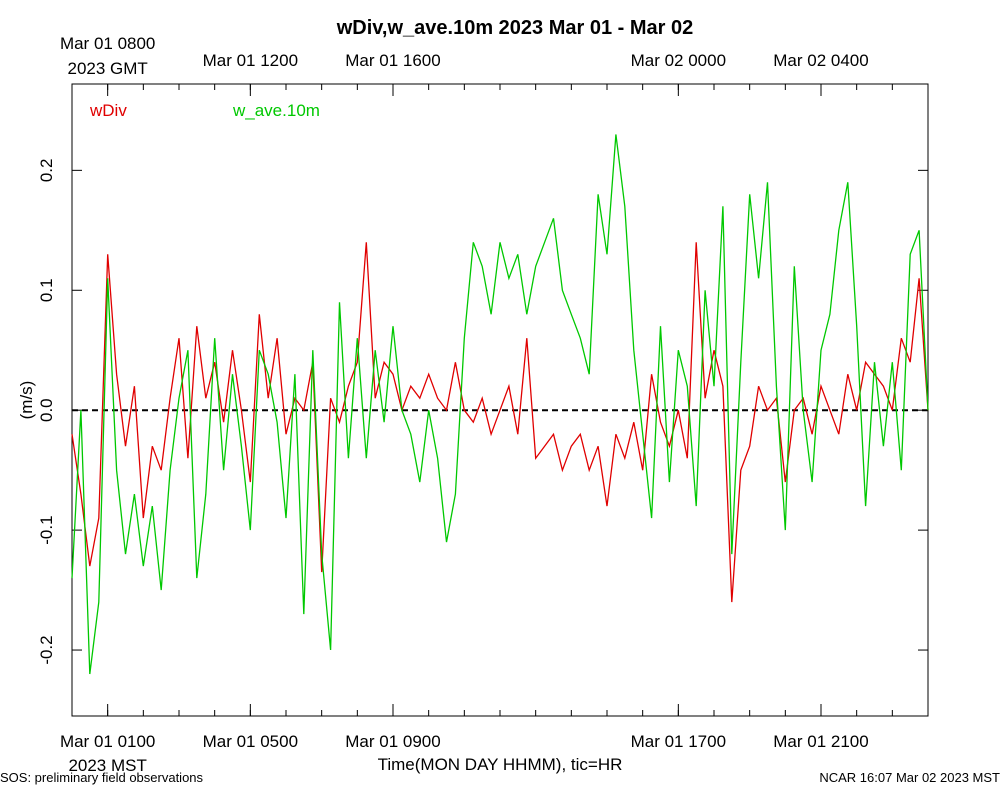  Describe the element at coordinates (46, 649) in the screenshot. I see `y-tick-label: -0.2` at that location.